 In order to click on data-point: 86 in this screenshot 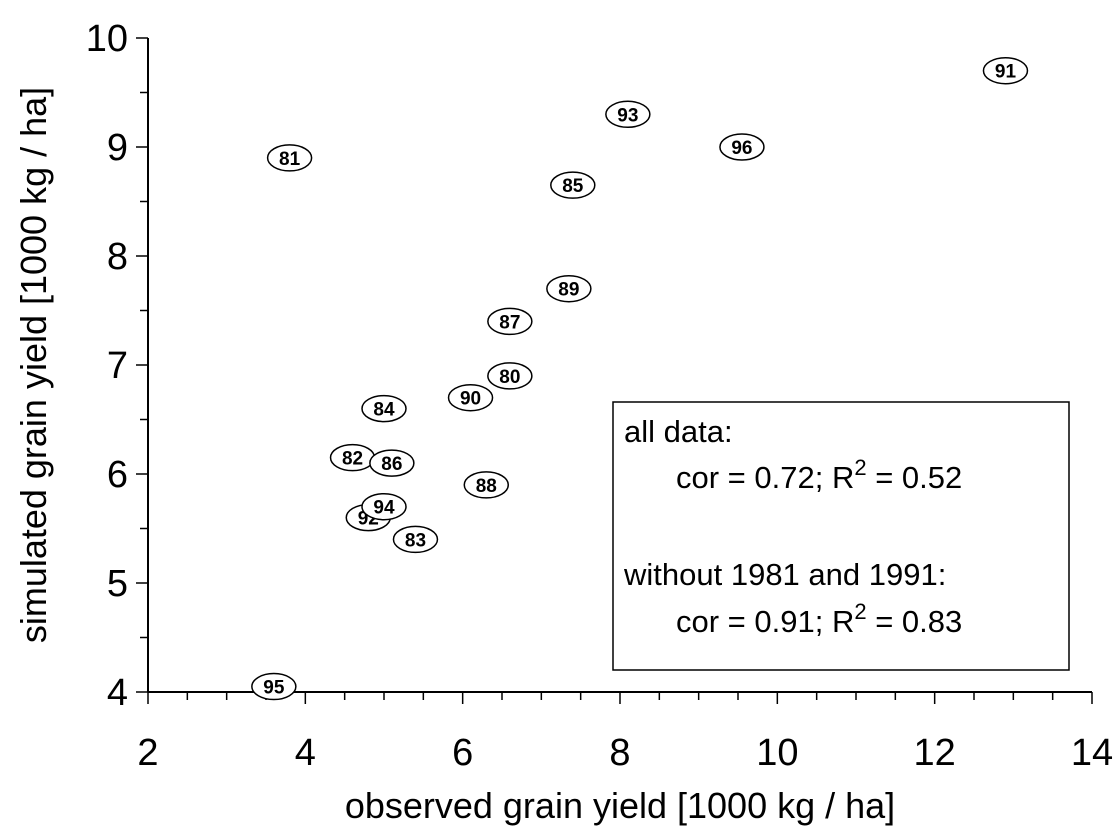, I will do `click(392, 463)`.